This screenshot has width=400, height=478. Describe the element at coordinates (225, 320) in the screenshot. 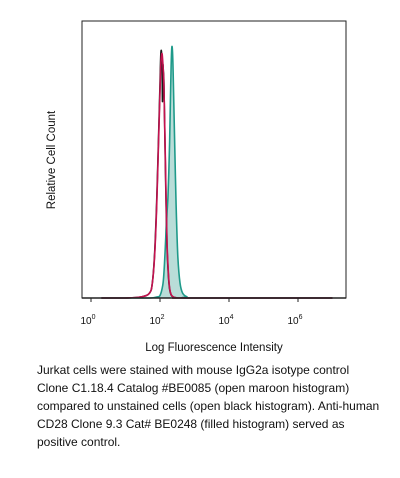

I see `x-tick-label-2: 10⁴` at that location.